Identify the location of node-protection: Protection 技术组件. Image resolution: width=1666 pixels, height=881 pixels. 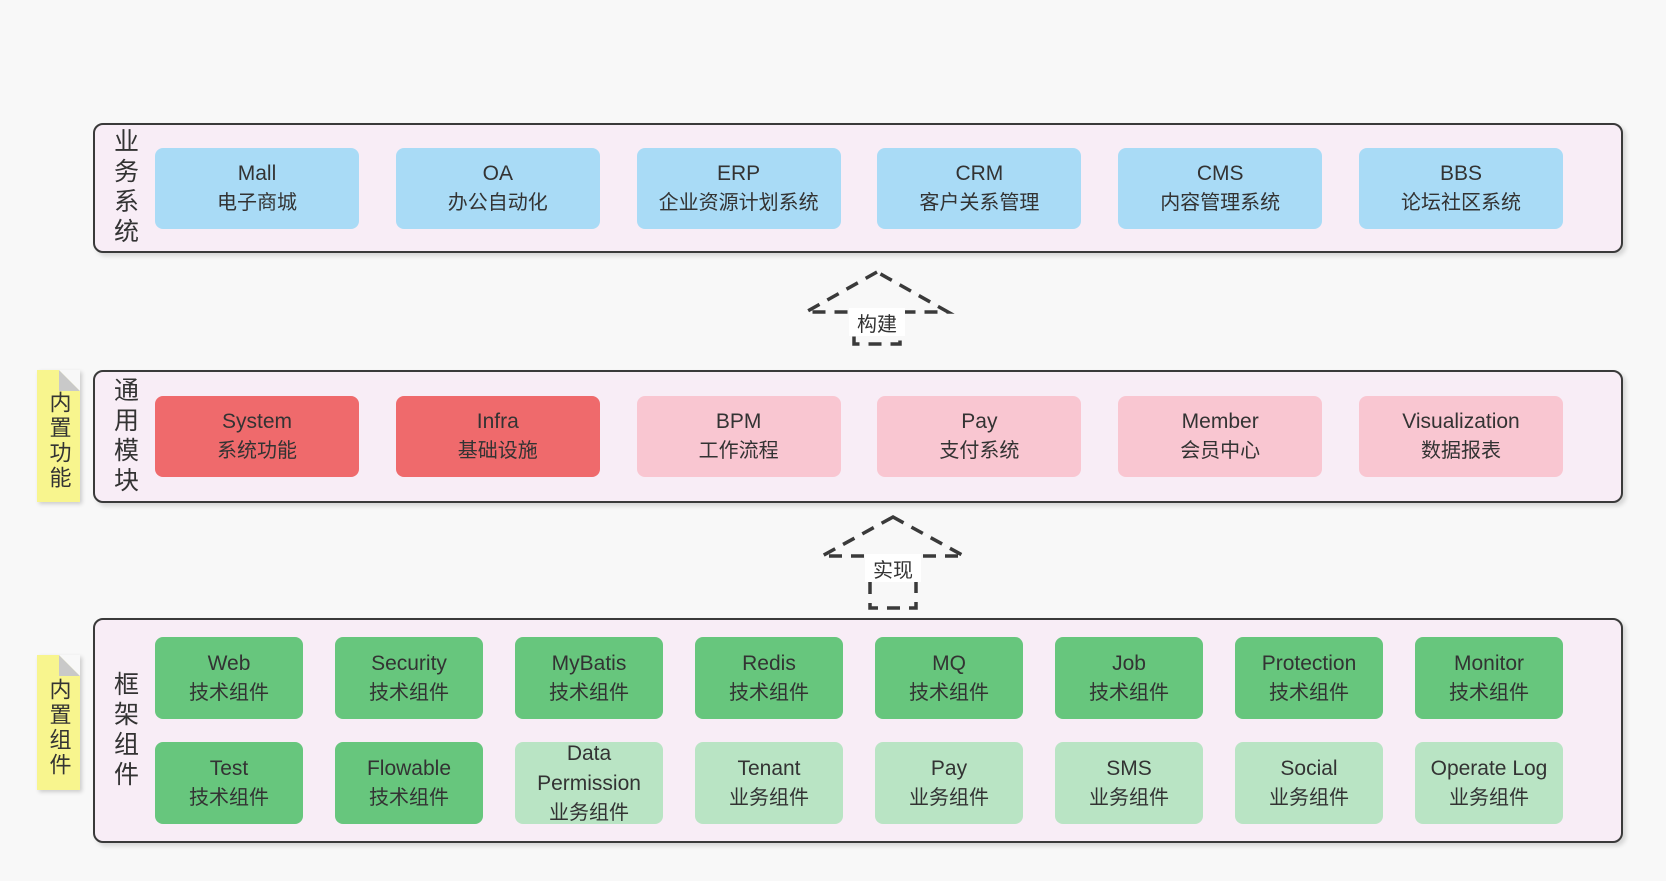
(1309, 678).